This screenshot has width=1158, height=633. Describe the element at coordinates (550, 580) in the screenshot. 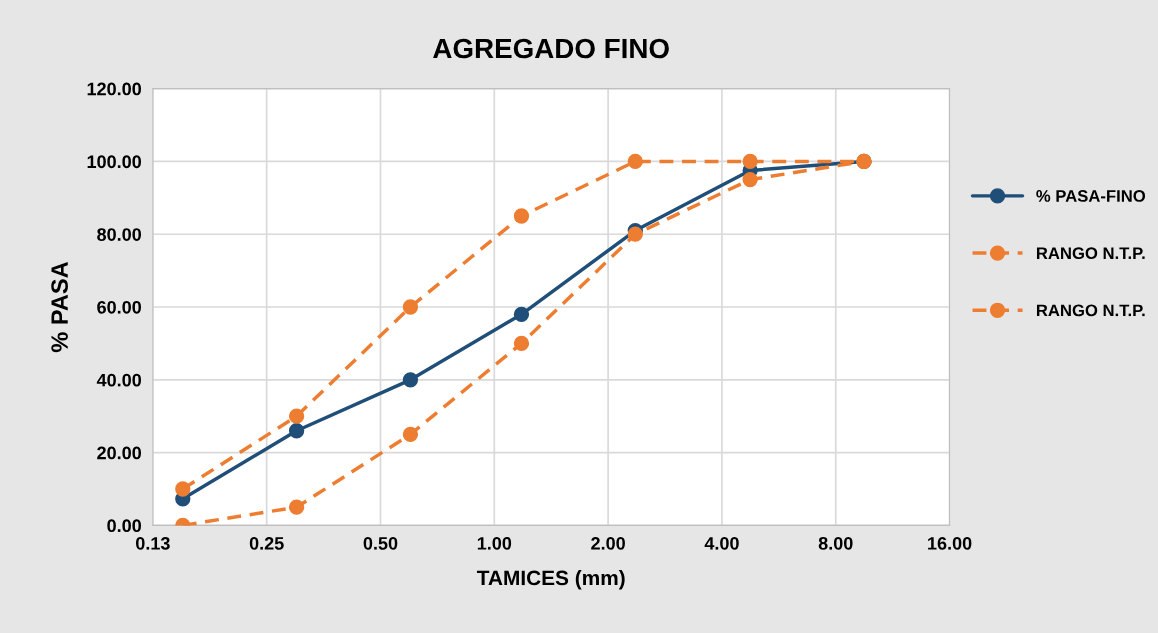

I see `x-axis-title: TAMICES (mm)` at that location.